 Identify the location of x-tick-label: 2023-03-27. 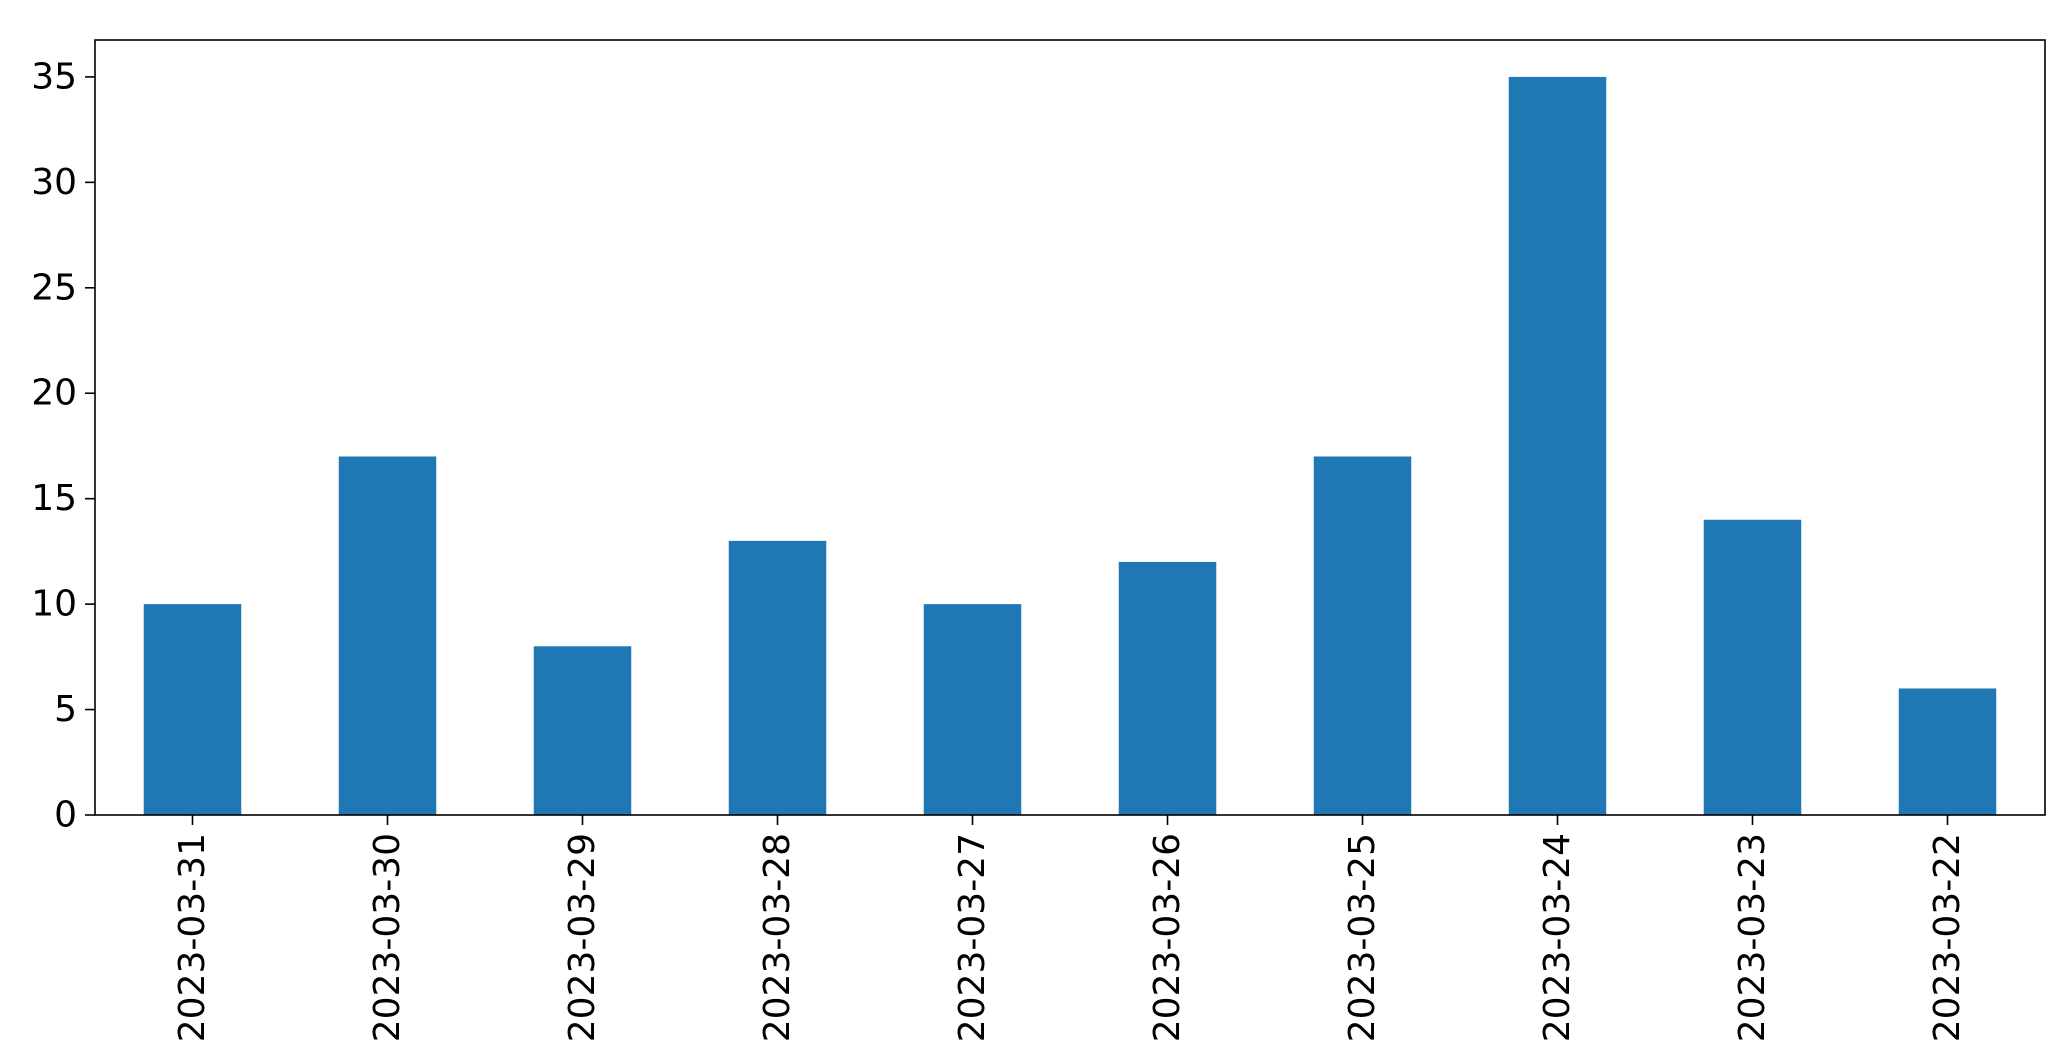
(972, 937).